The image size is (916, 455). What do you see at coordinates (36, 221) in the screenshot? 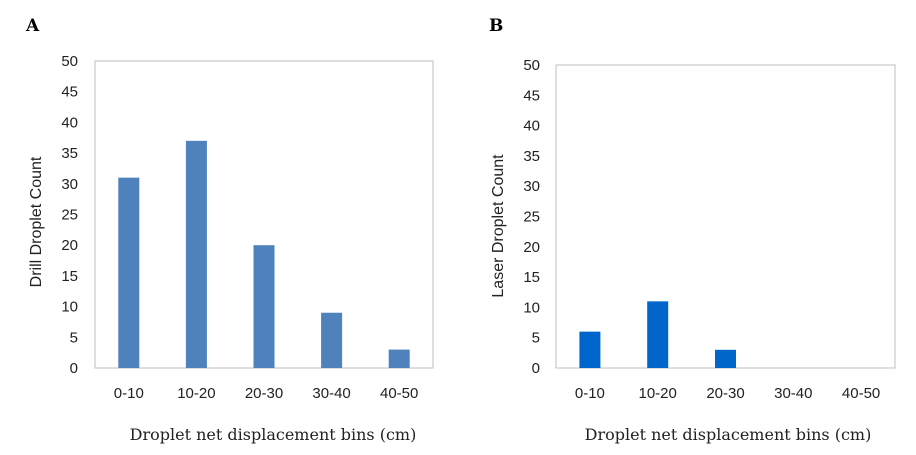
I see `y-axis-label: Drill Droplet Count` at bounding box center [36, 221].